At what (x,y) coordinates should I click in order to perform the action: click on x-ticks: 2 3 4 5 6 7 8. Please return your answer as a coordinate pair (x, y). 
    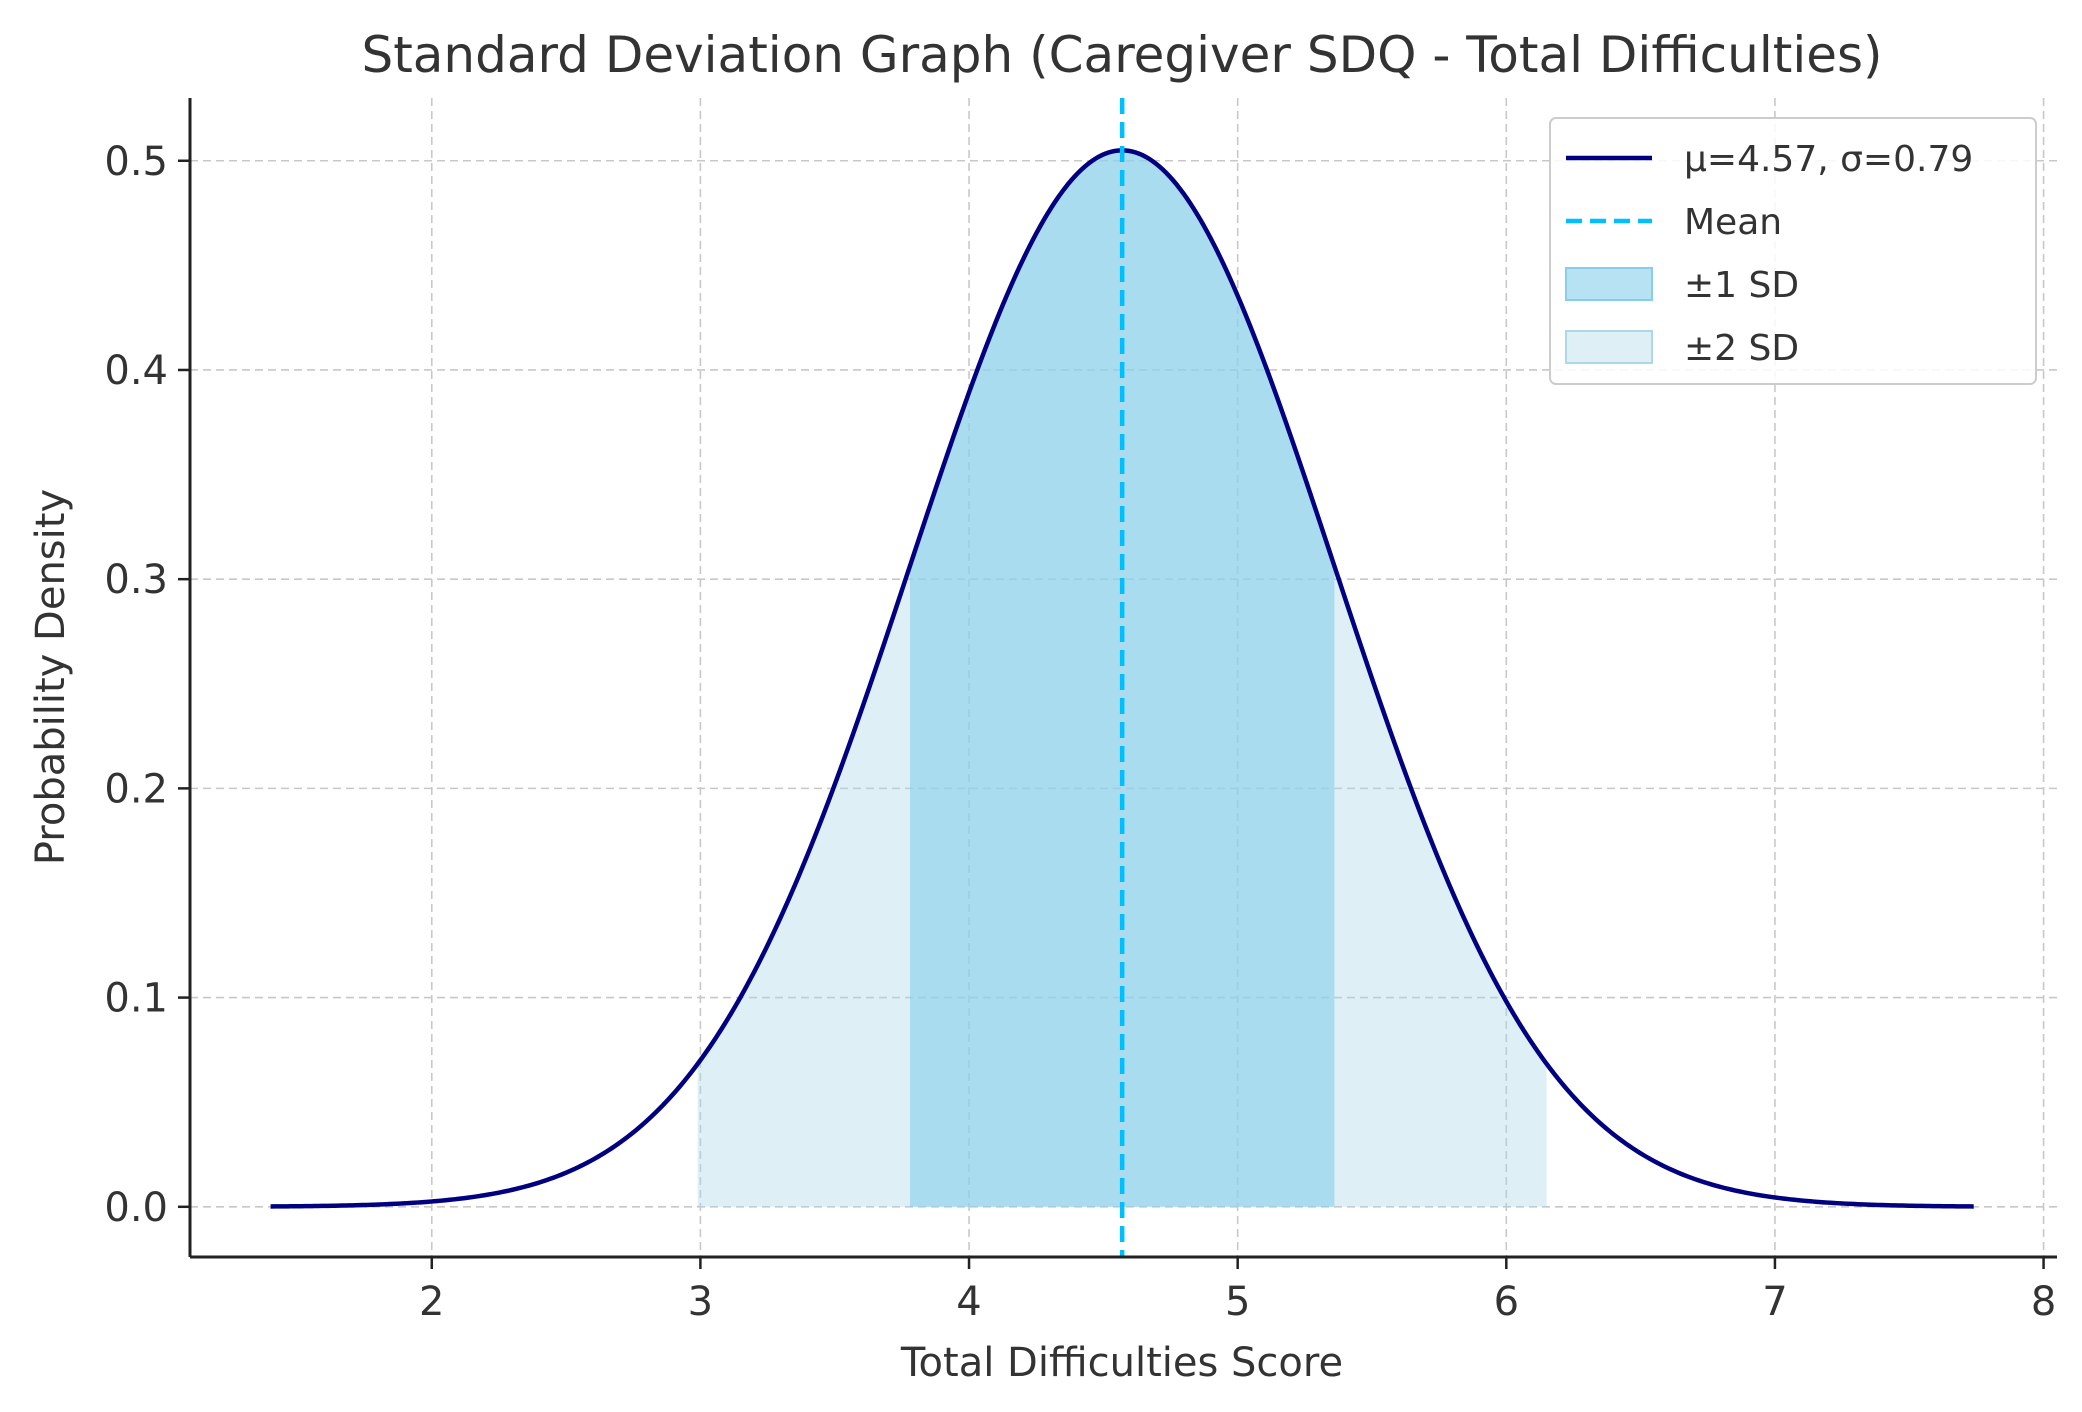
    Looking at the image, I should click on (1237, 1291).